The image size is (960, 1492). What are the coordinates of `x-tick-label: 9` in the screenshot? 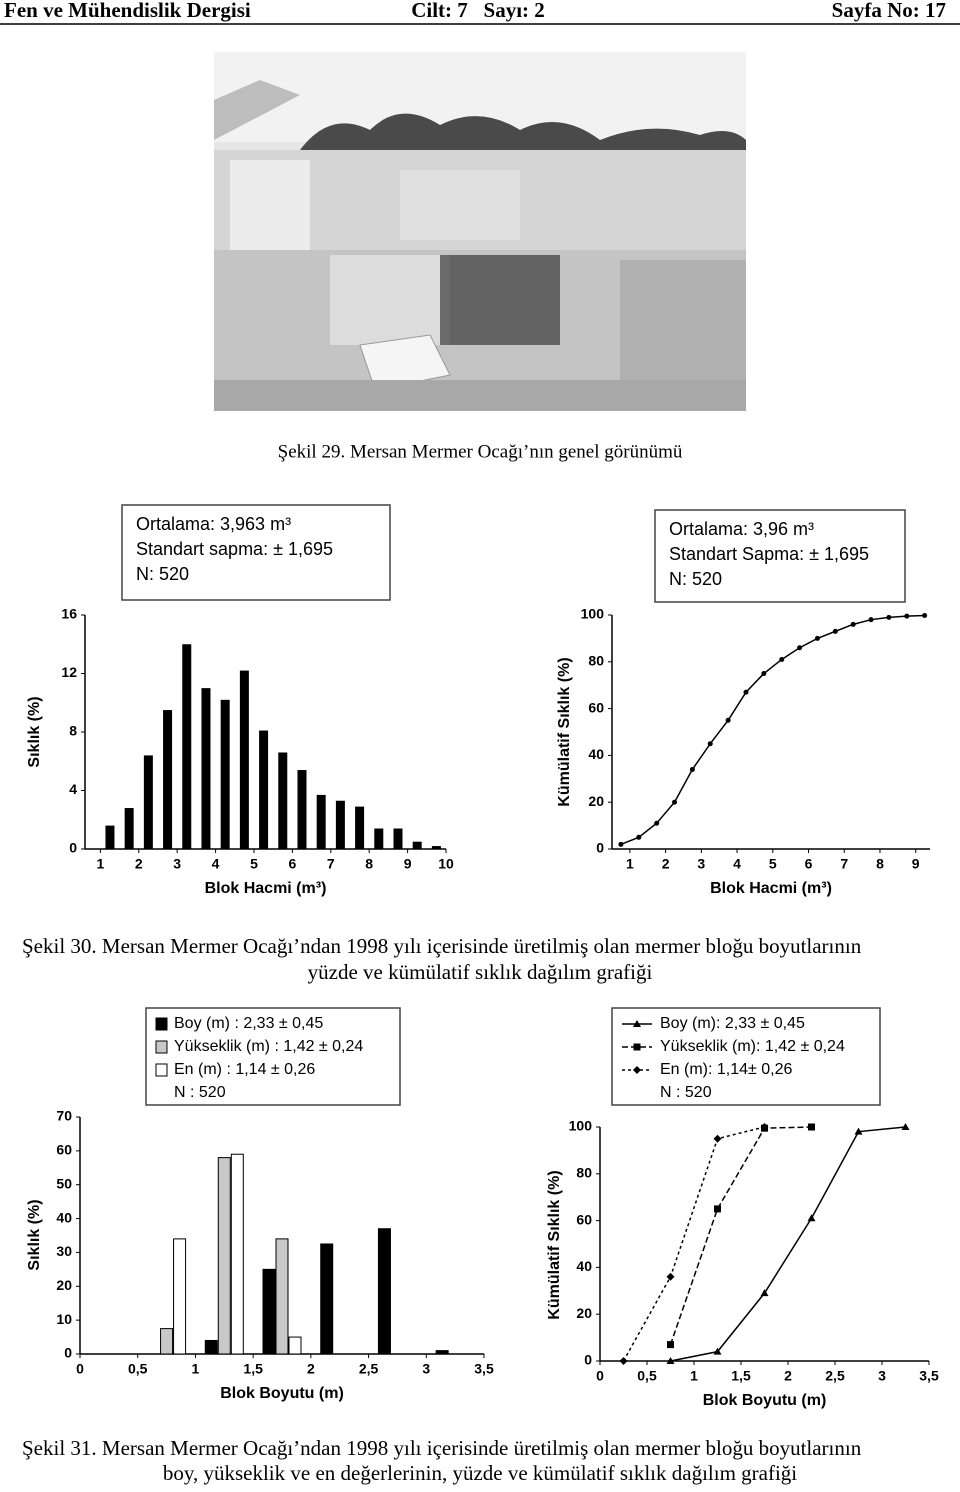 It's located at (916, 864).